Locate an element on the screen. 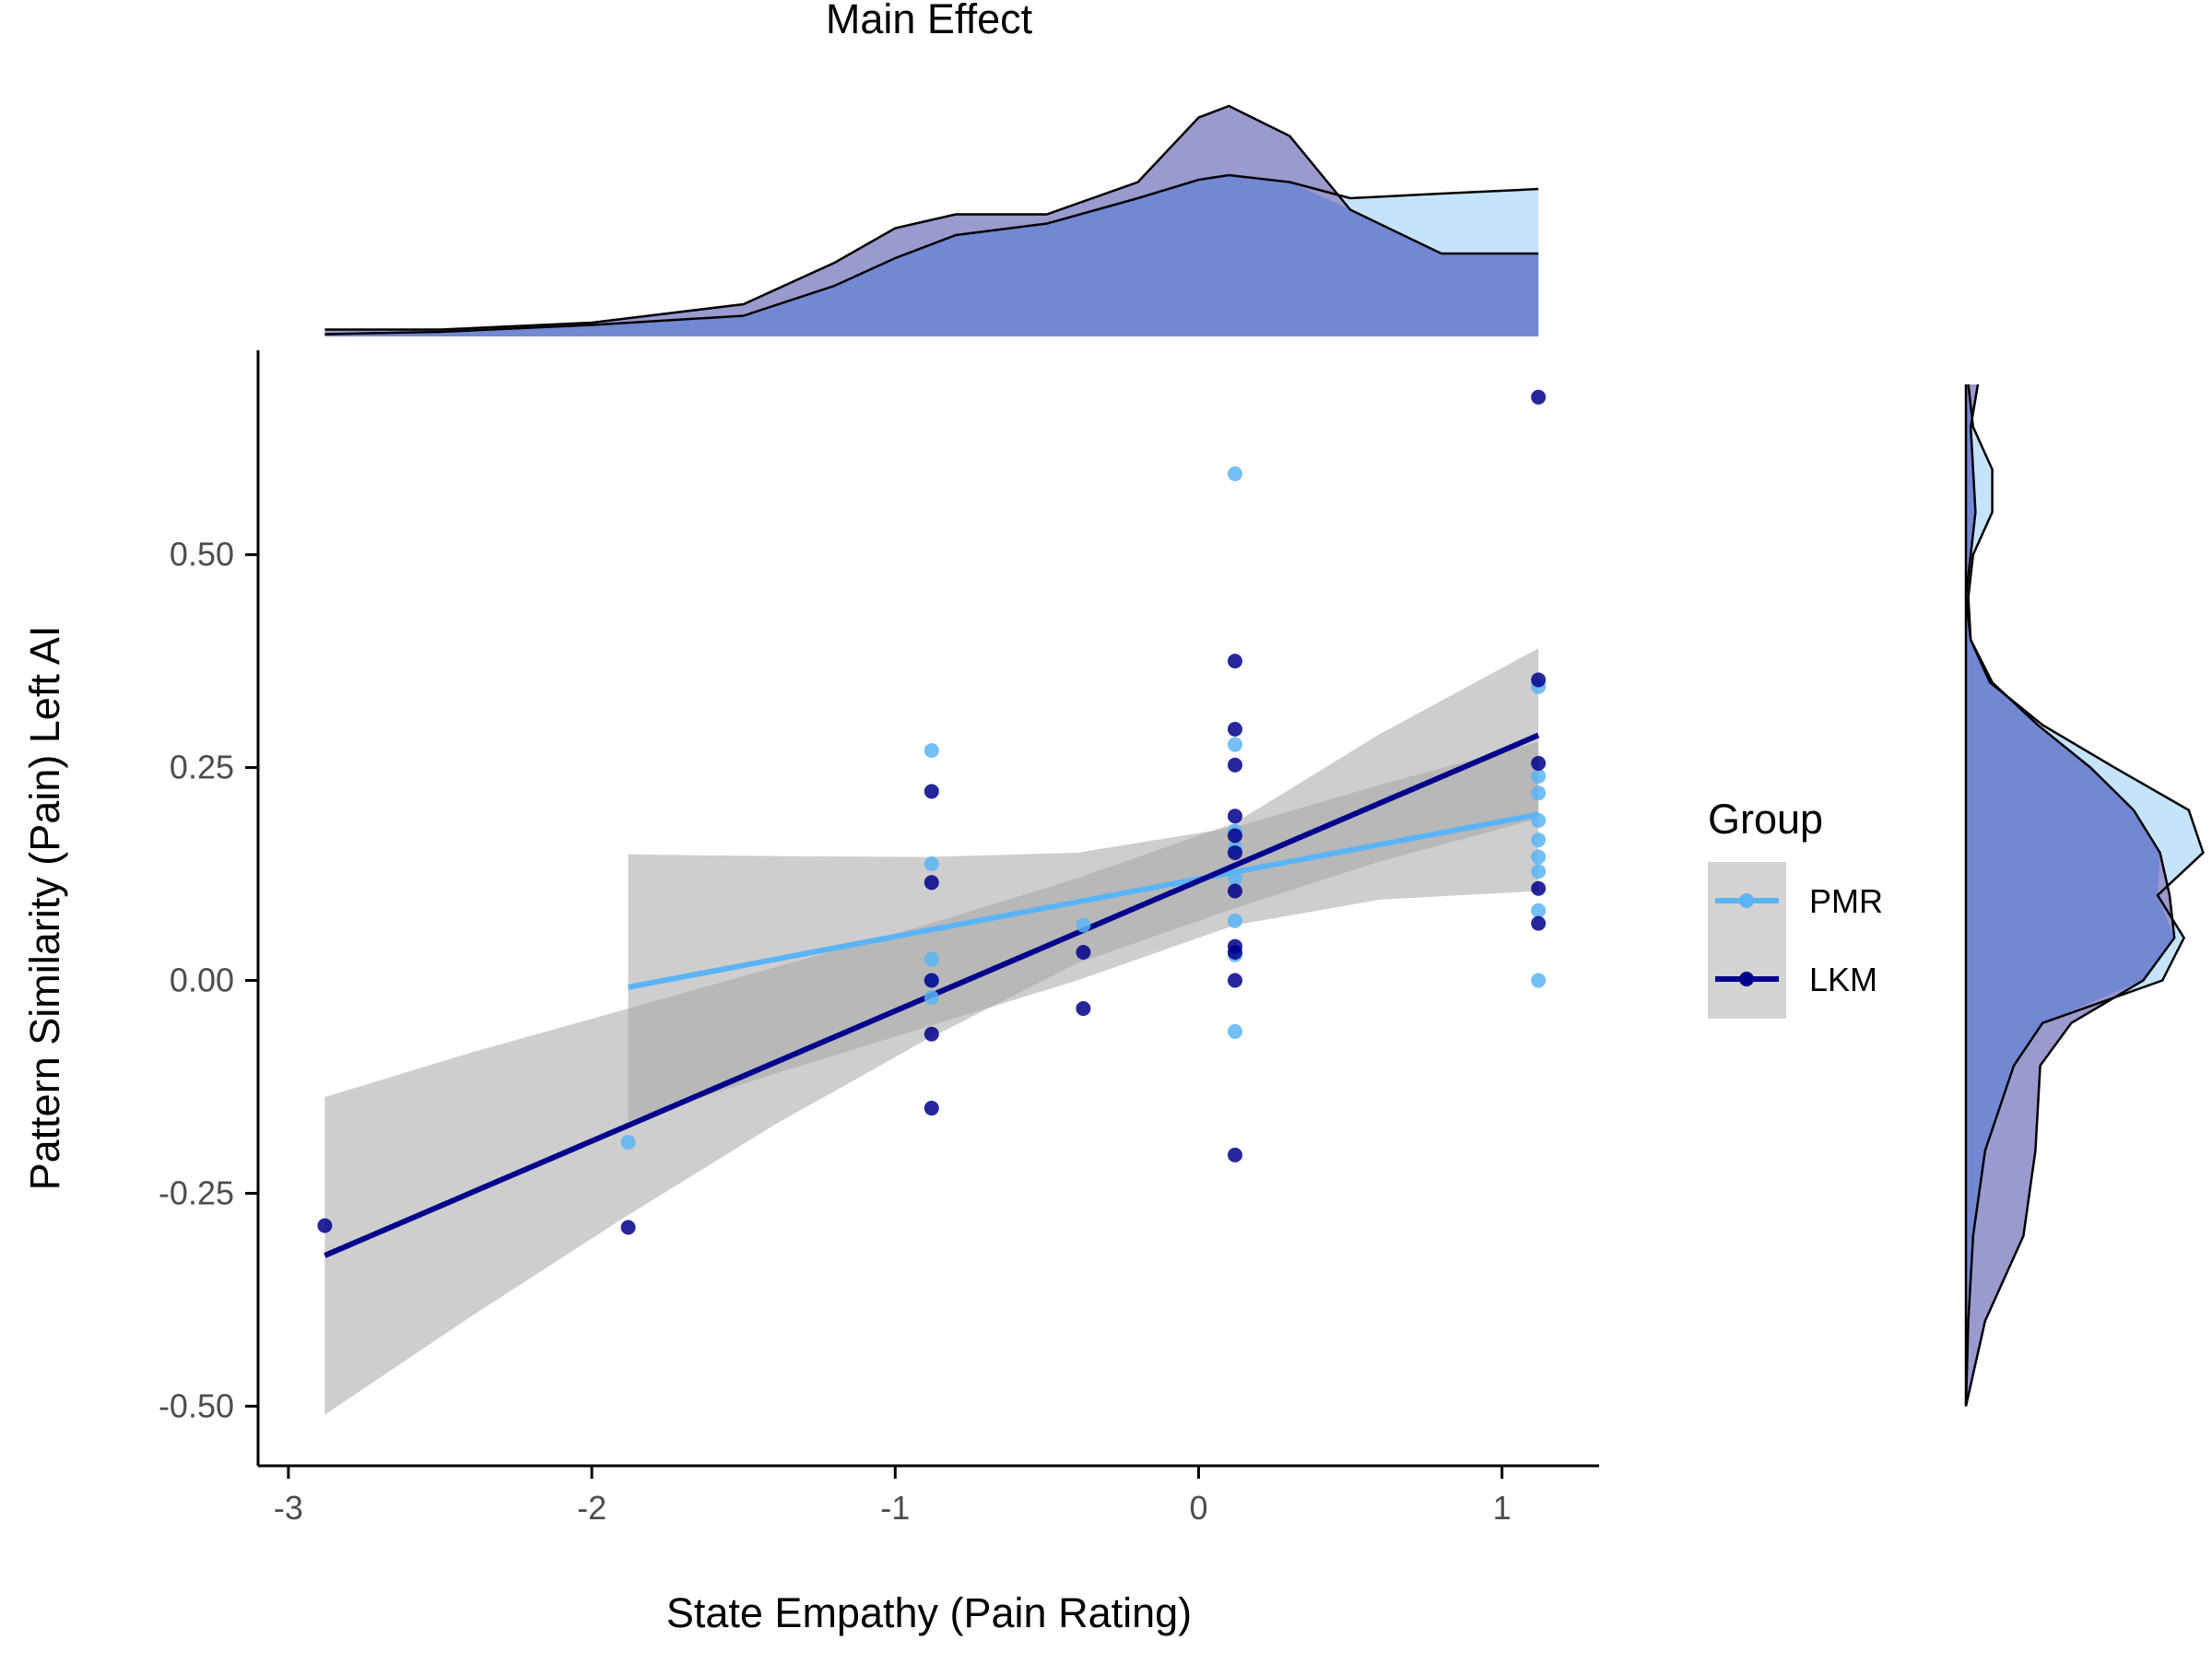  right-marginal-density is located at coordinates (2084, 895).